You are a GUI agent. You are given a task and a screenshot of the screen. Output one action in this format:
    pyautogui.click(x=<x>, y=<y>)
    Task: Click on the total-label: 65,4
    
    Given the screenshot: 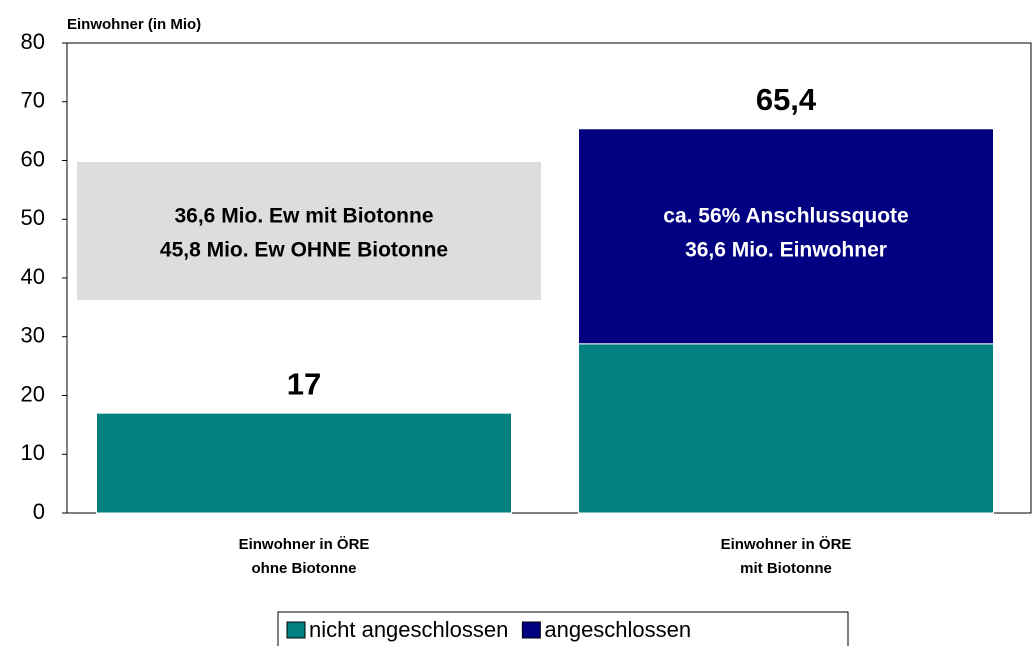 What is the action you would take?
    pyautogui.click(x=786, y=99)
    